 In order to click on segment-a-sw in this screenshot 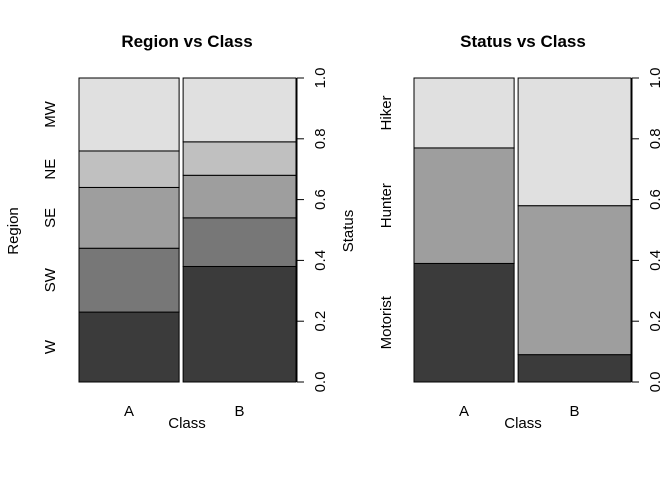, I will do `click(129, 280)`.